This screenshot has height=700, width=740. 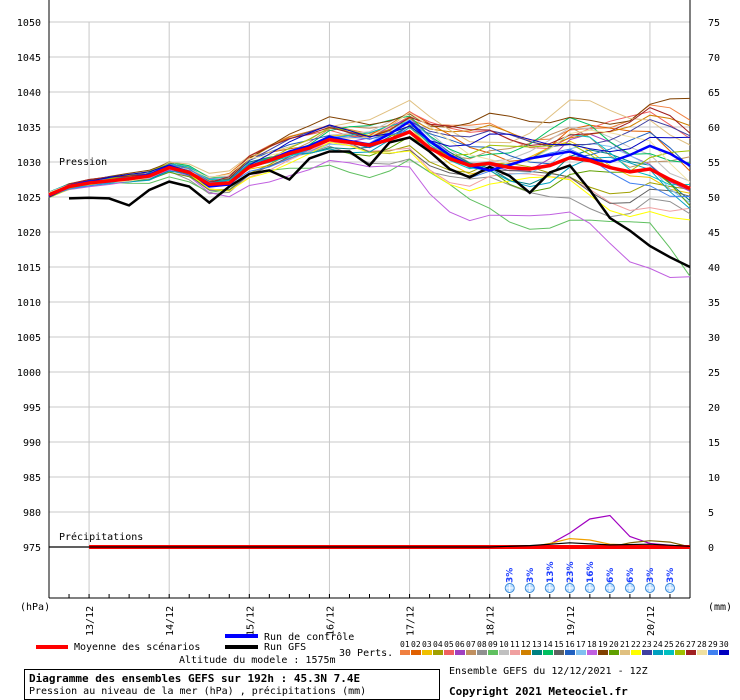 I want to click on member-code: 15, so click(x=559, y=644).